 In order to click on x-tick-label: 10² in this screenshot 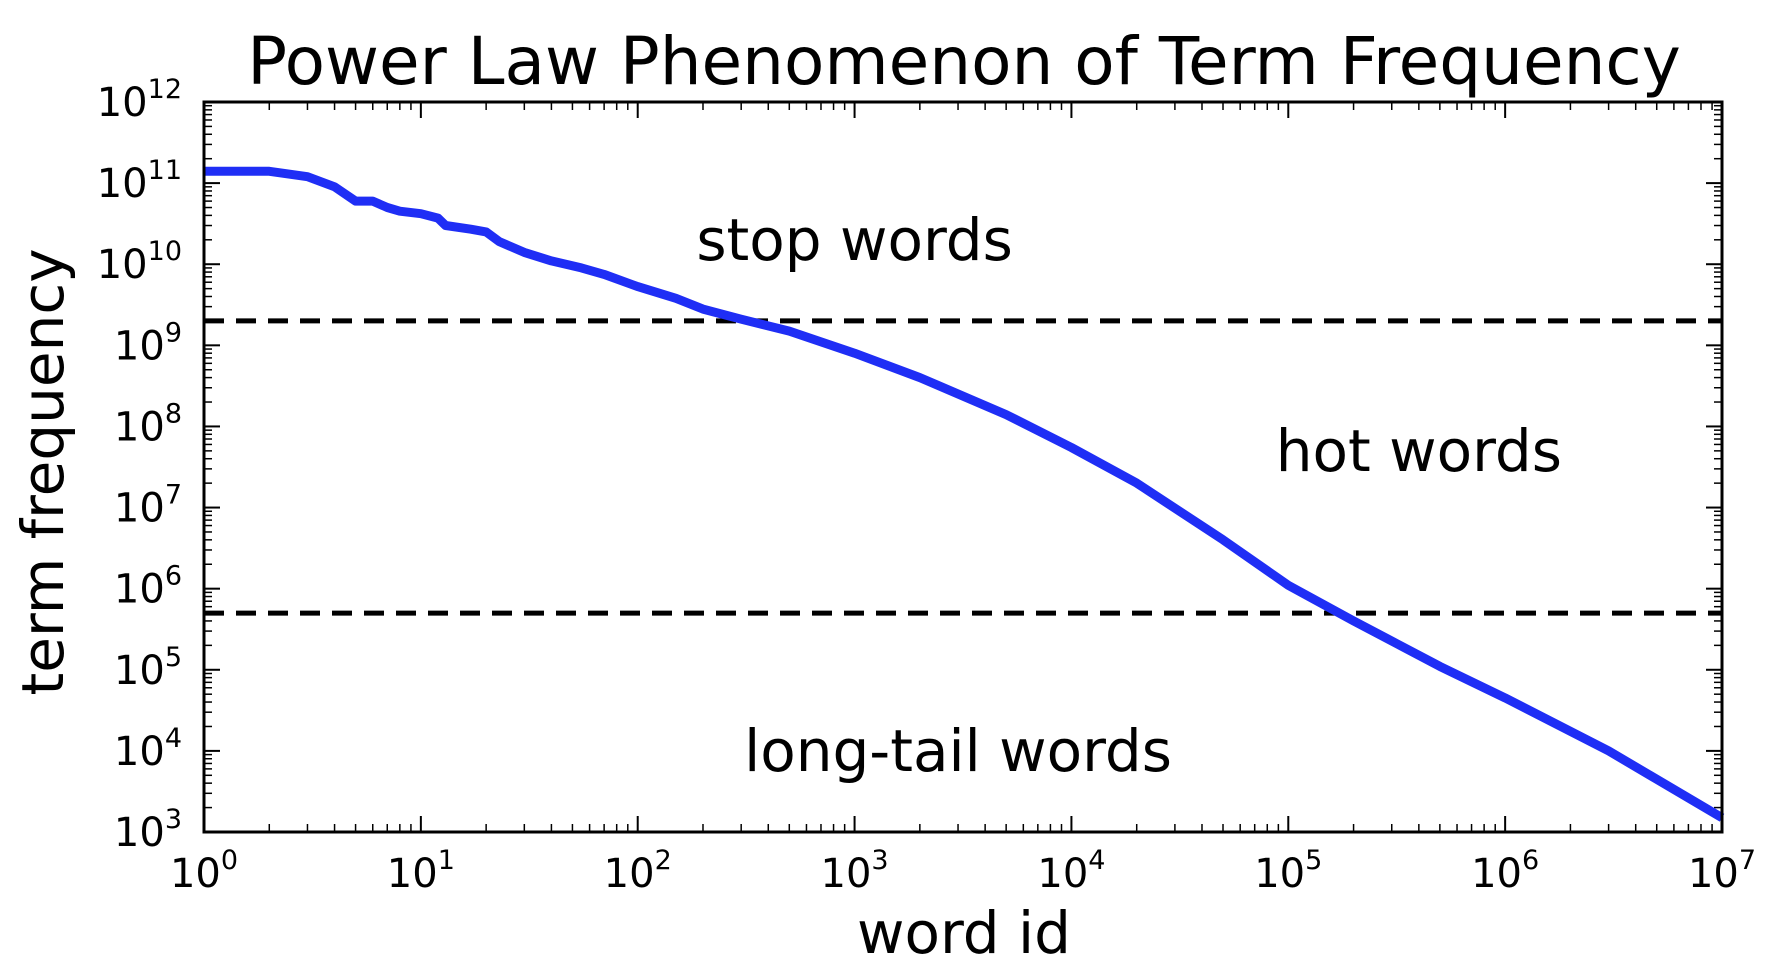, I will do `click(638, 871)`.